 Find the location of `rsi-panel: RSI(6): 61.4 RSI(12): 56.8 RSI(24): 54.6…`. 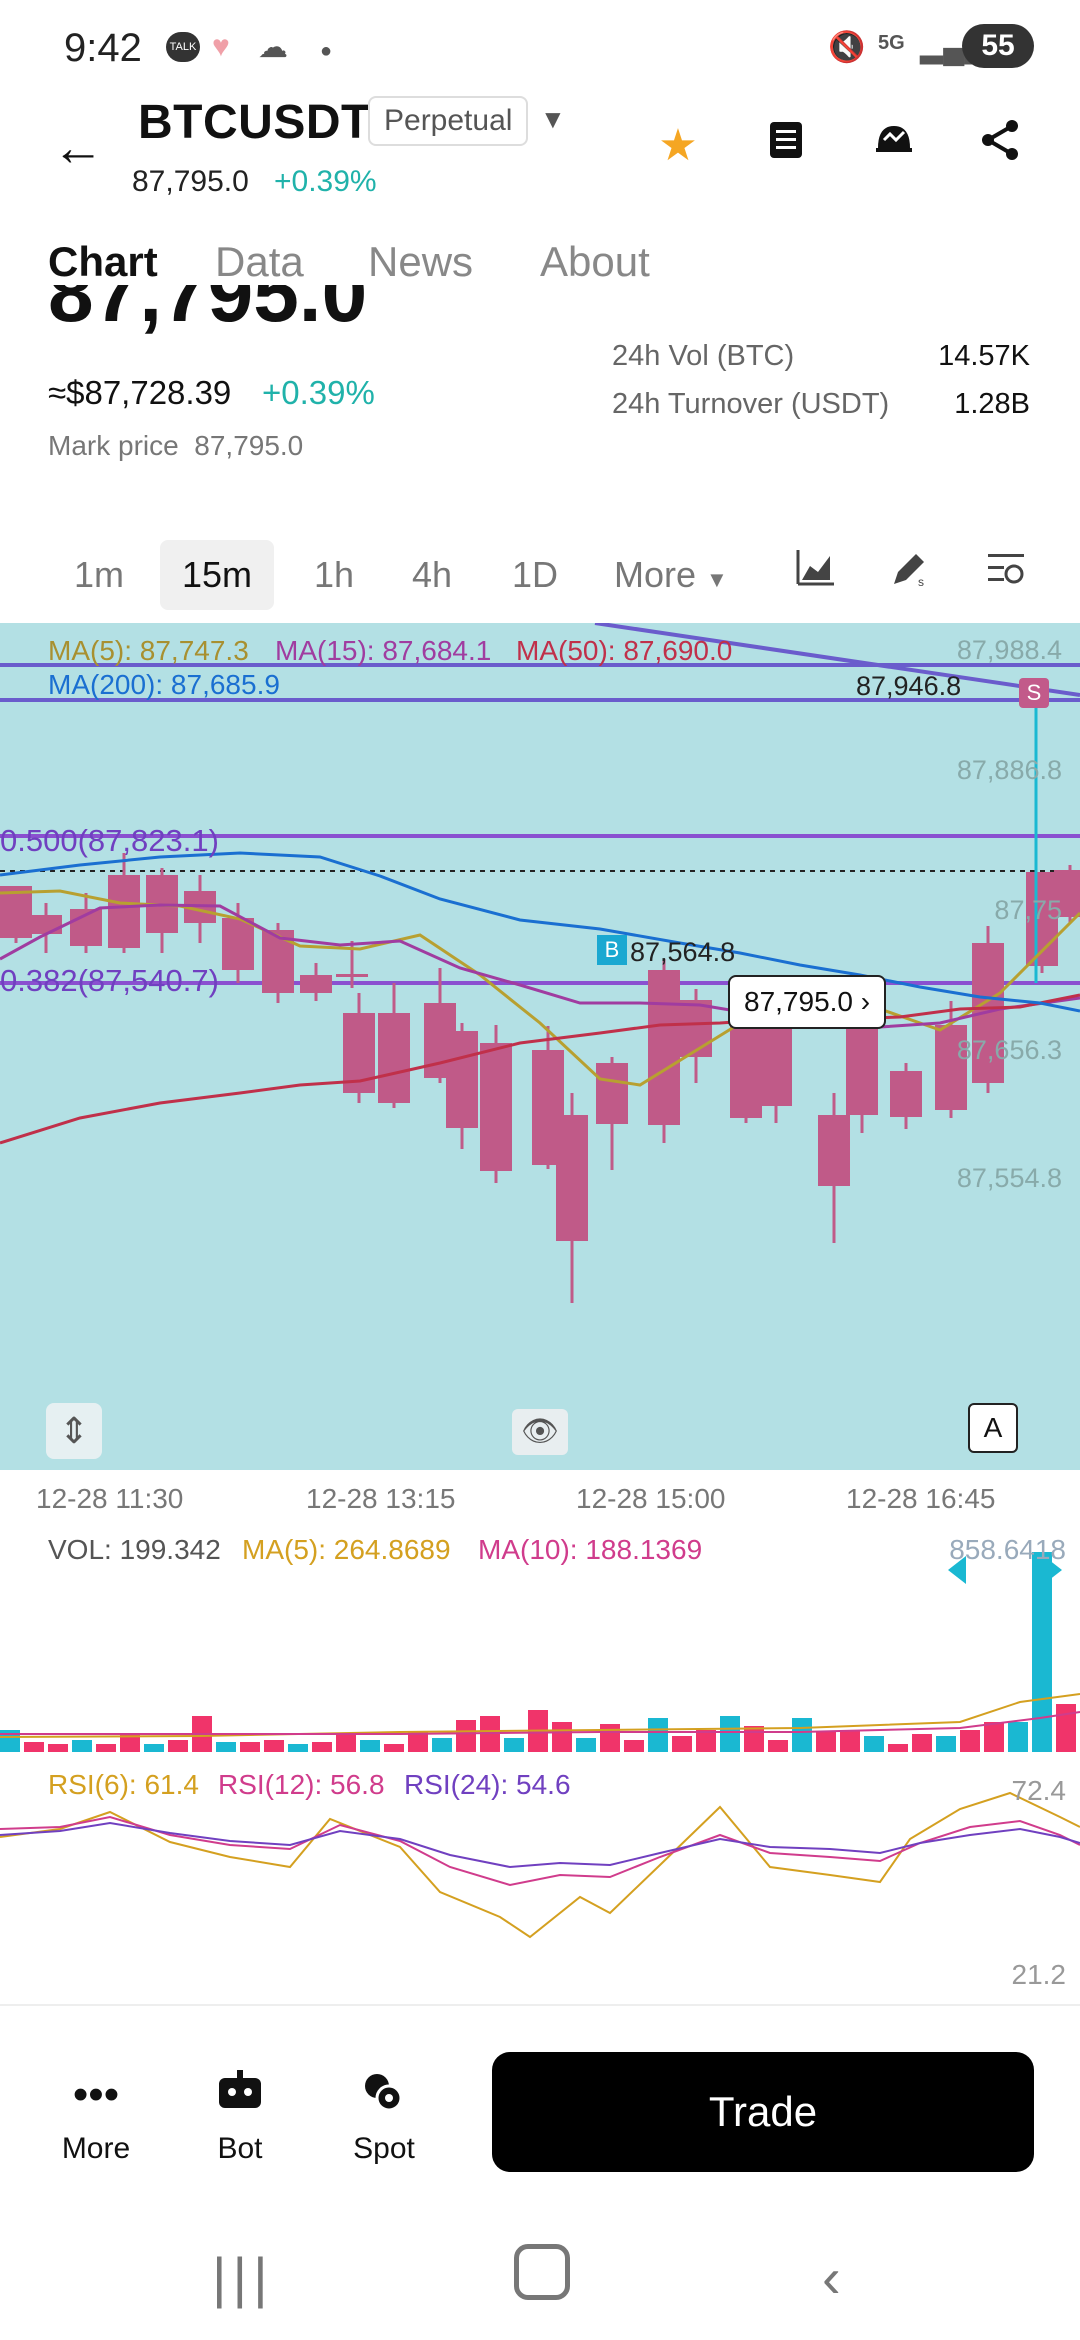

rsi-panel: RSI(6): 61.4 RSI(12): 56.8 RSI(24): 54.6… is located at coordinates (540, 1878).